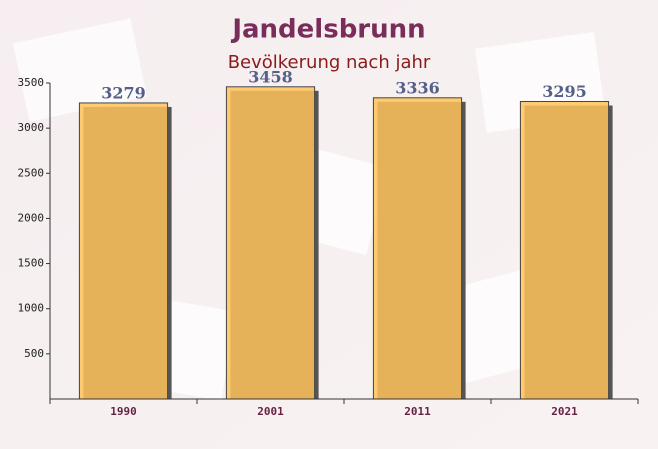 The width and height of the screenshot is (658, 449). Describe the element at coordinates (31, 127) in the screenshot. I see `y-tick-label: 3000` at that location.